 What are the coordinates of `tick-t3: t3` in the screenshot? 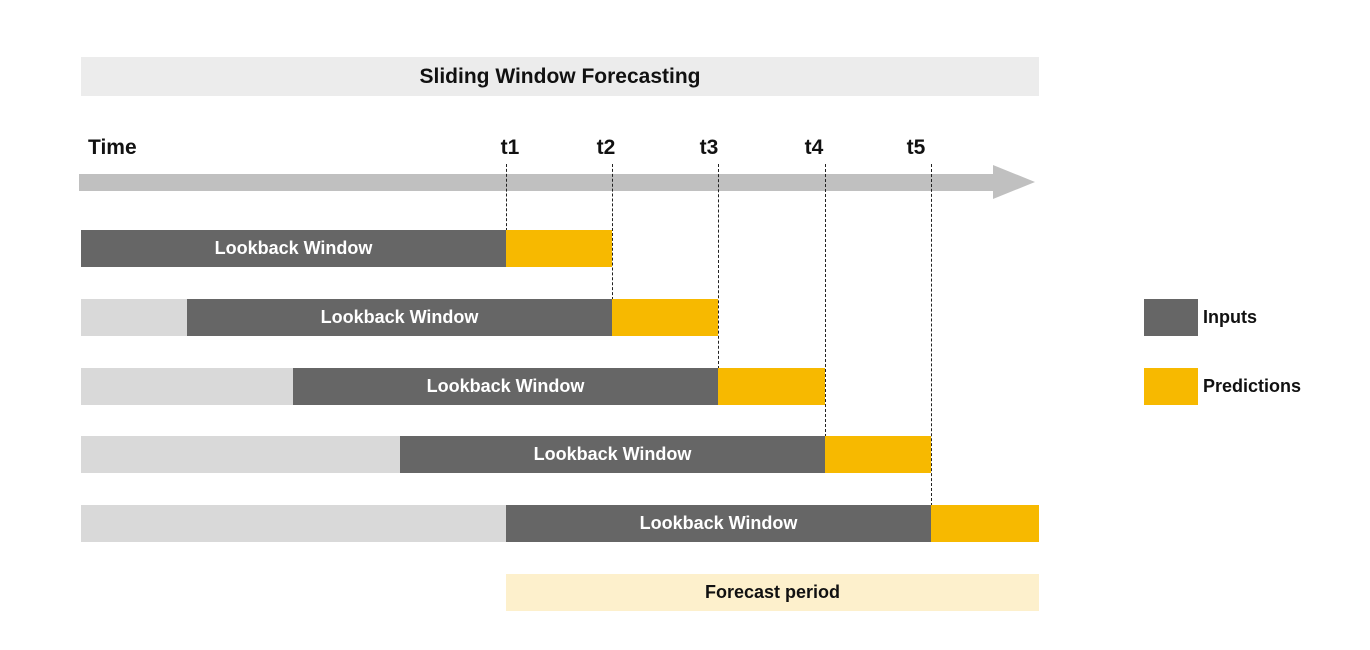 It's located at (709, 147).